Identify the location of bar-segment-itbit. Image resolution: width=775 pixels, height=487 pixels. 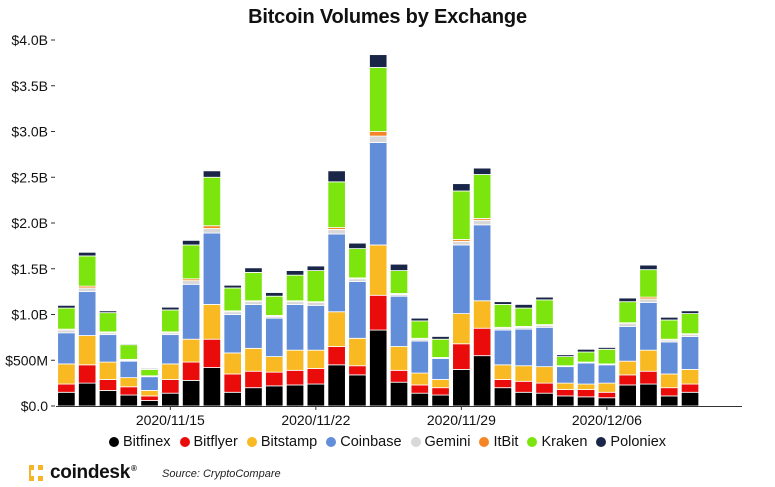
(212, 227).